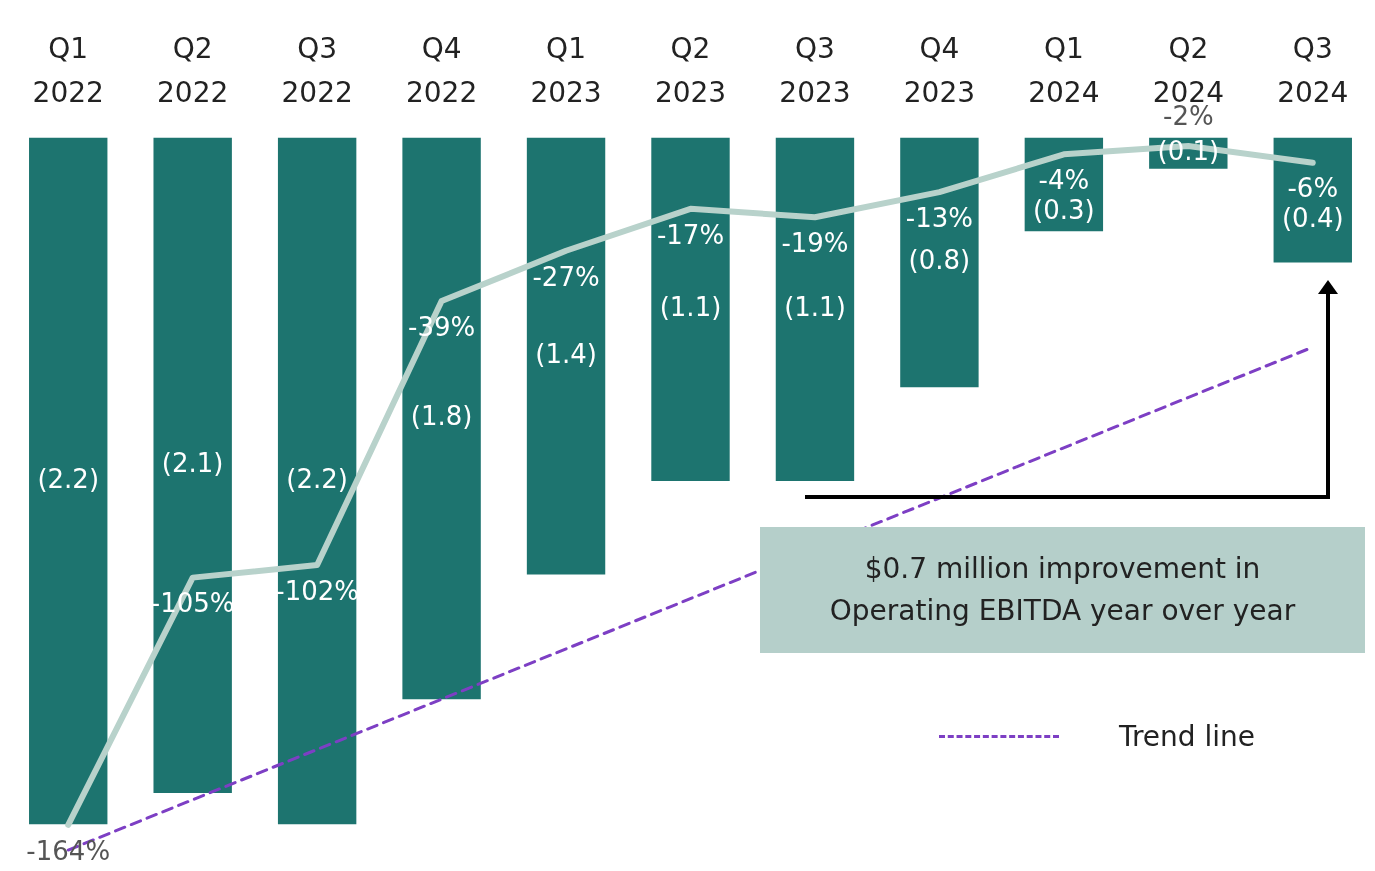 The image size is (1375, 871). What do you see at coordinates (1064, 70) in the screenshot?
I see `x-tick-label: Q1 2024` at bounding box center [1064, 70].